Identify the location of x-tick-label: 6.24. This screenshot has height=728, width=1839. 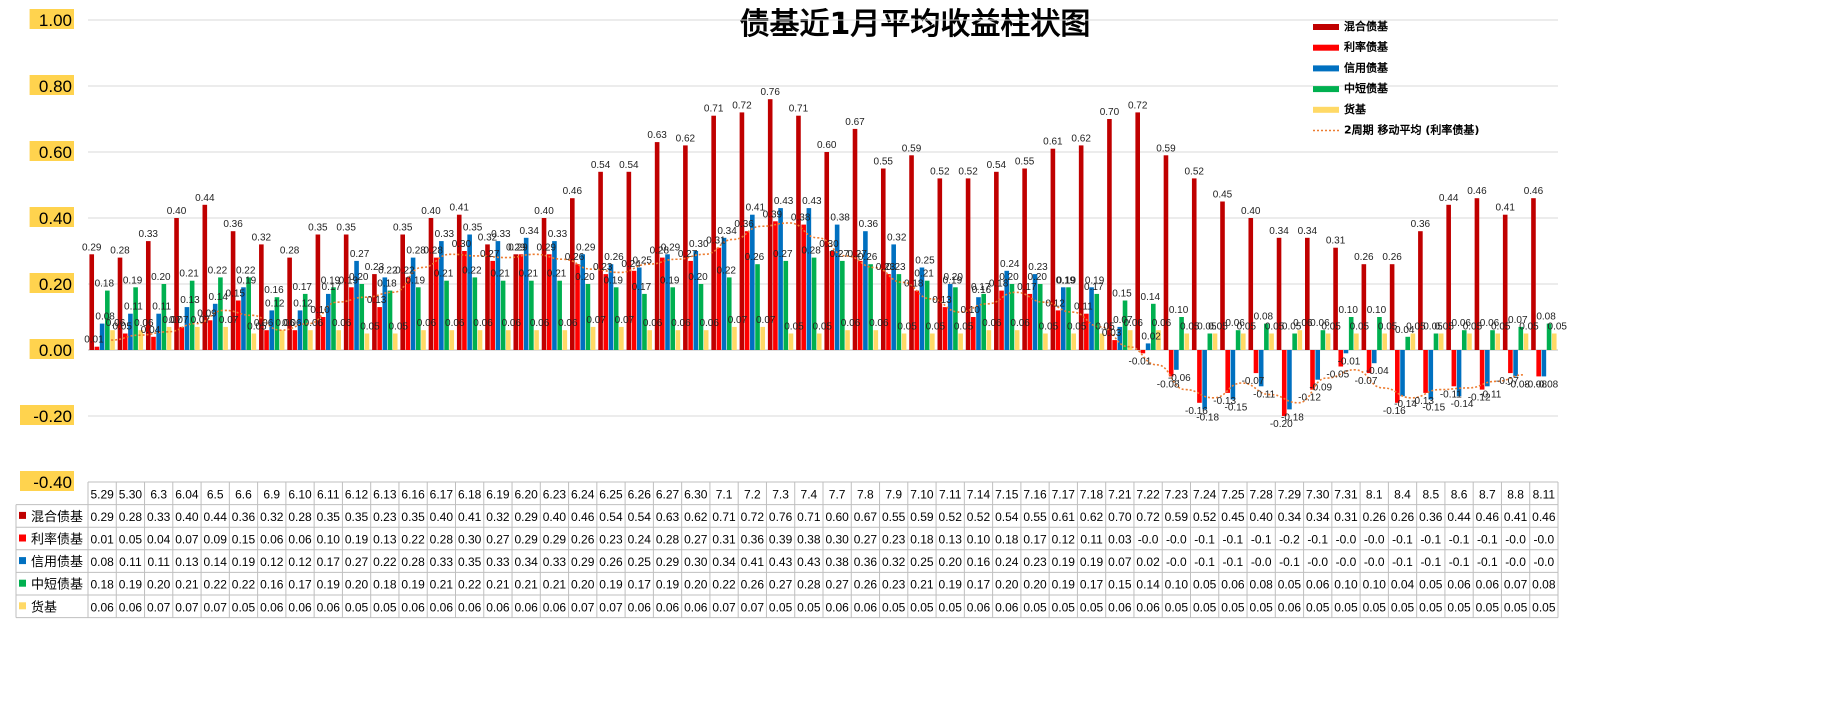
(583, 494).